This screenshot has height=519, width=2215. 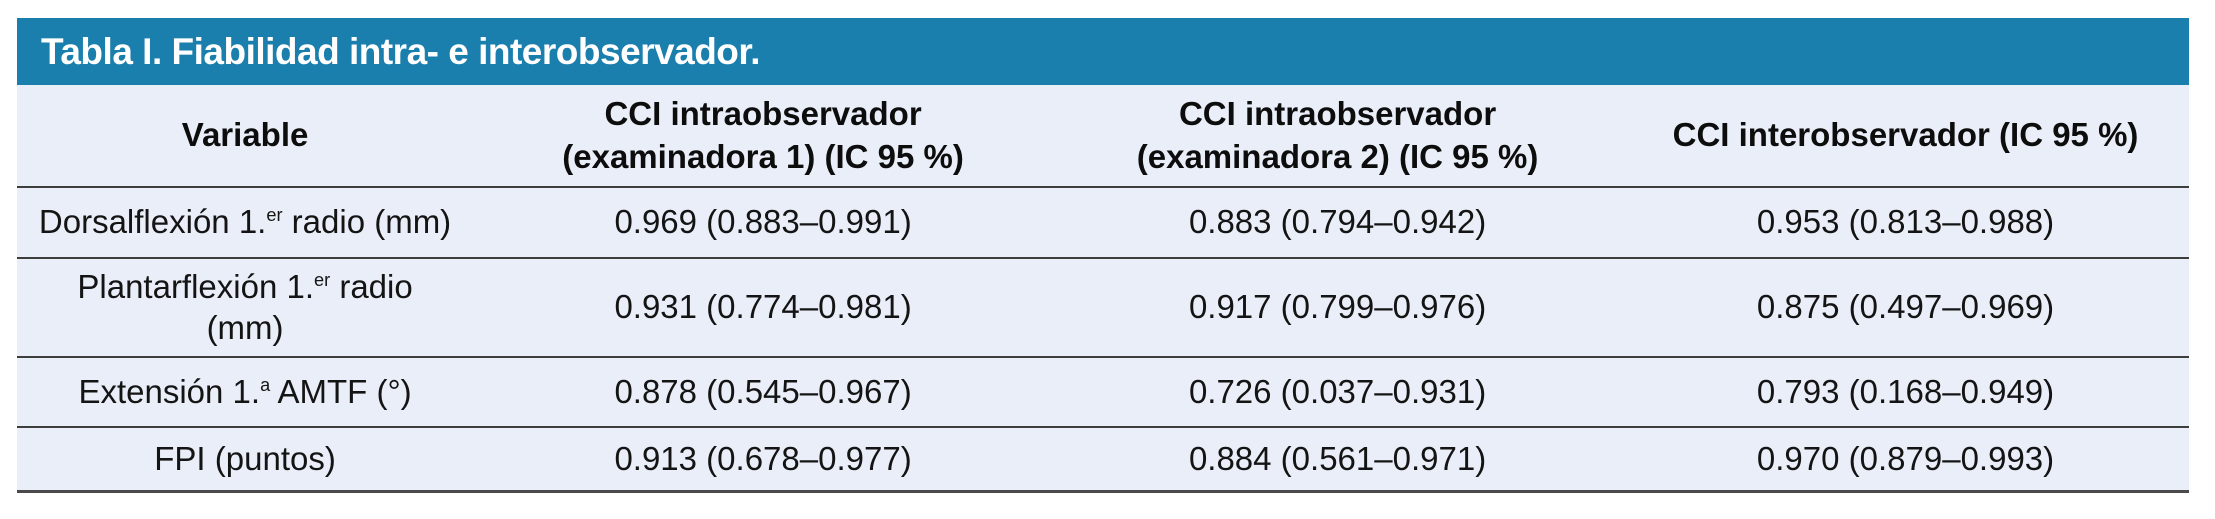 I want to click on variable-cell: FPI (puntos), so click(x=245, y=459).